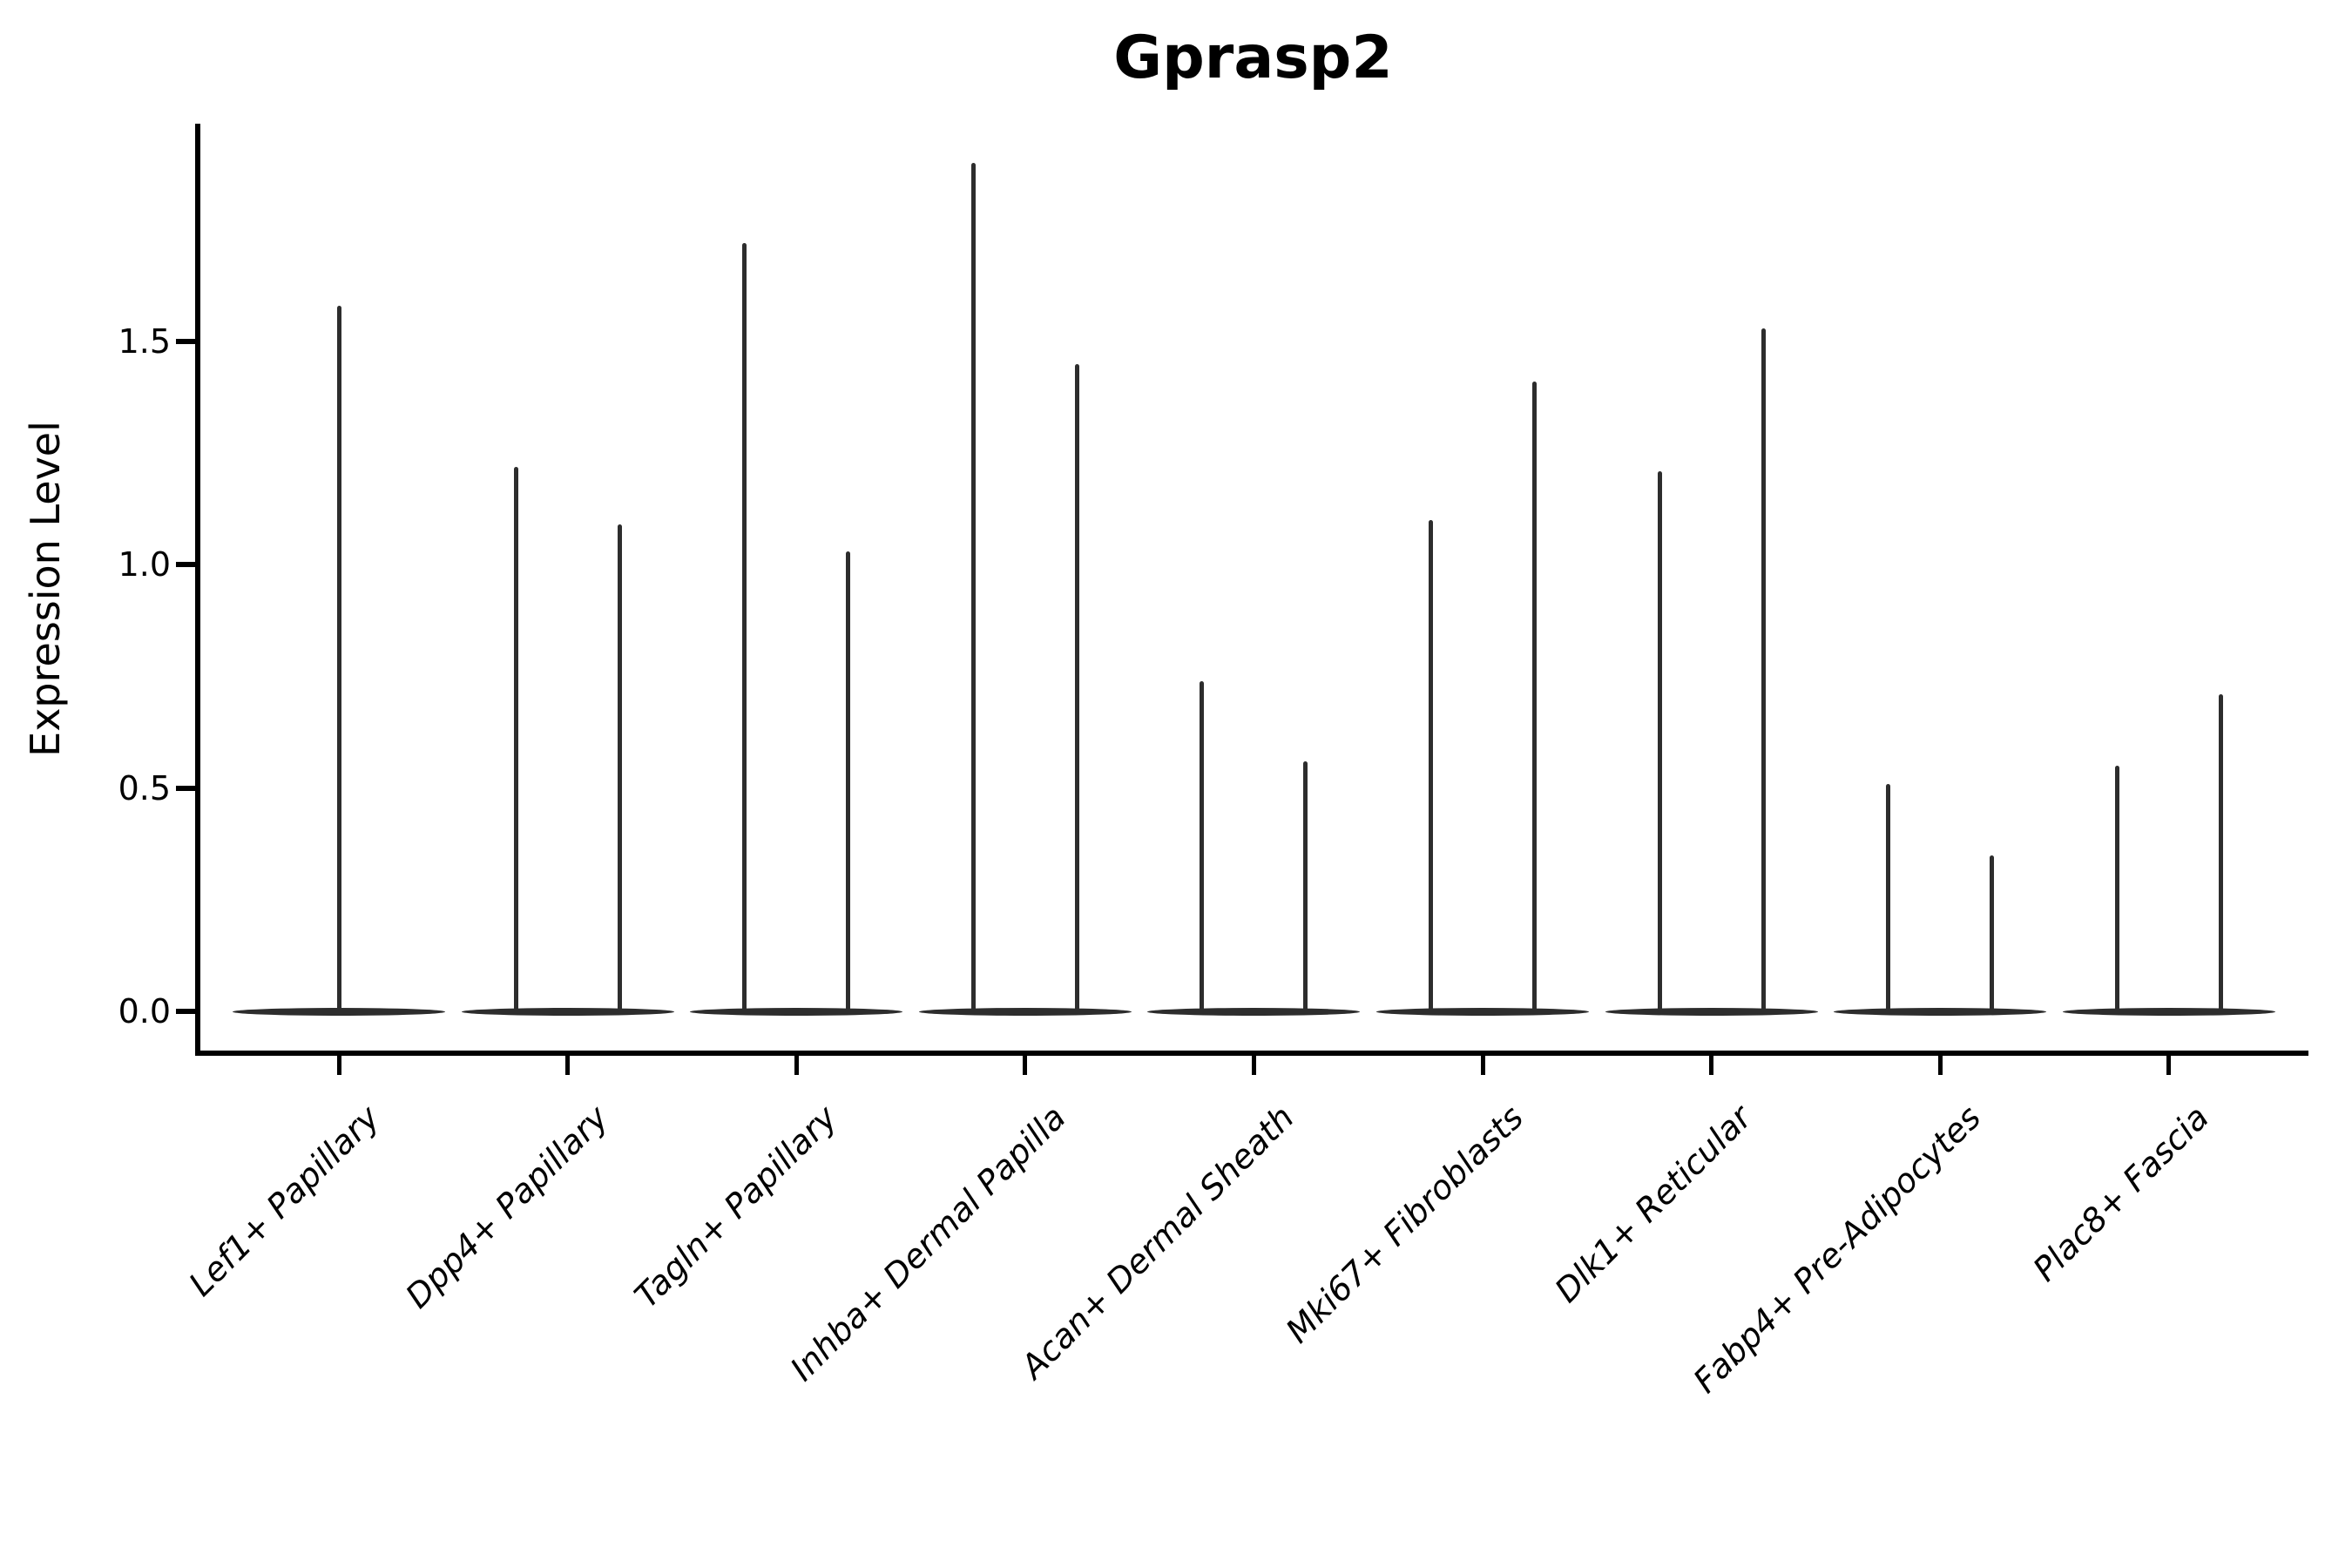 This screenshot has height=1568, width=2352. Describe the element at coordinates (45, 589) in the screenshot. I see `y-axis-label: Expression Level` at that location.